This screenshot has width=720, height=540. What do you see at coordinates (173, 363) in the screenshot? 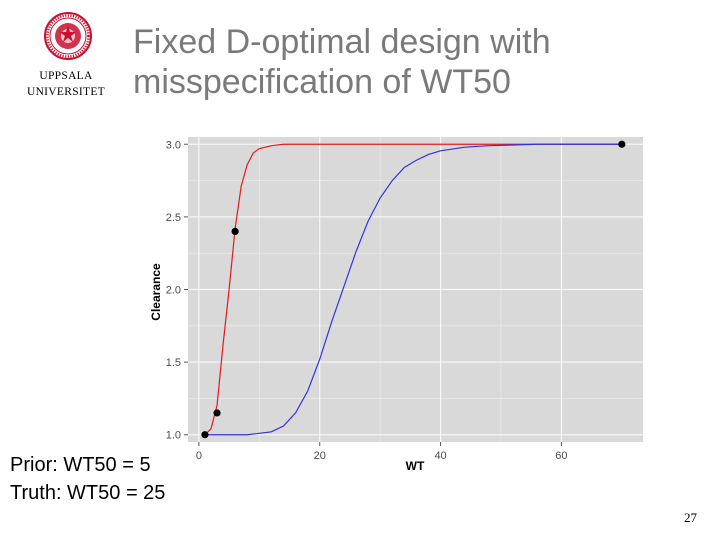
I see `y-tick-label: 1.5` at bounding box center [173, 363].